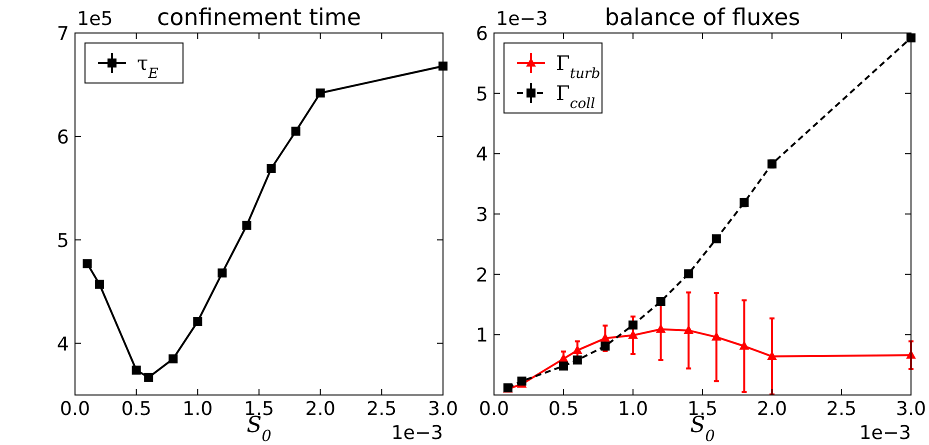 This screenshot has width=929, height=445. Describe the element at coordinates (482, 335) in the screenshot. I see `y-tick-label: 1` at that location.